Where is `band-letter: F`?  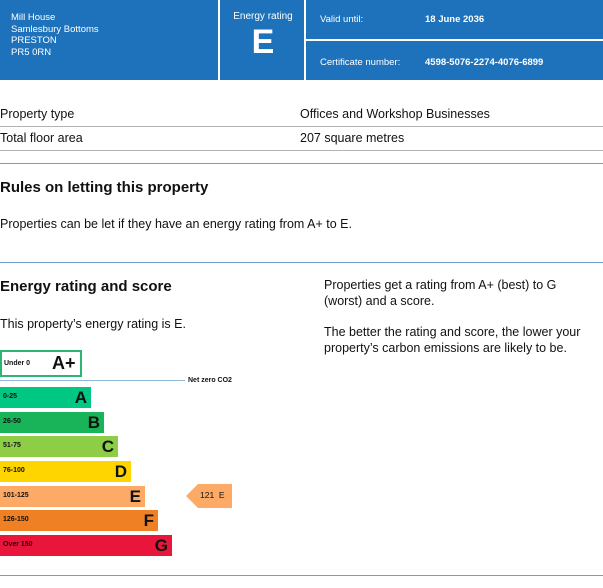
band-letter: F is located at coordinates (148, 520).